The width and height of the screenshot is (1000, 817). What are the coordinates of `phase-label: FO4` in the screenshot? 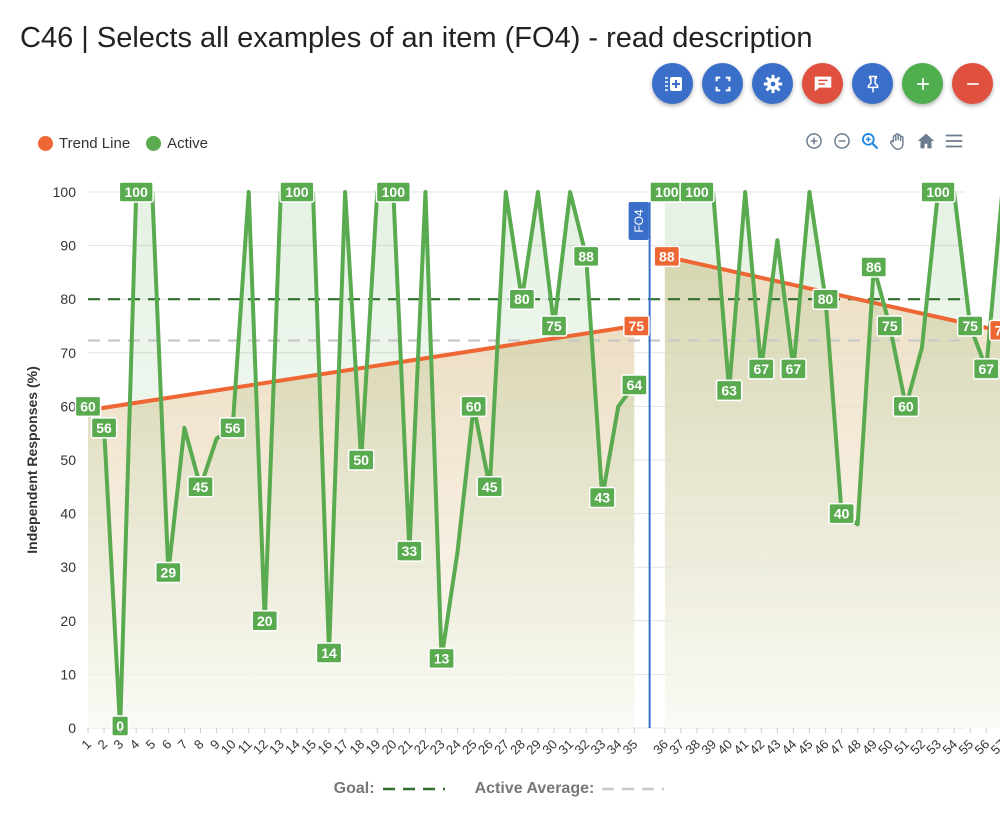 It's located at (639, 221).